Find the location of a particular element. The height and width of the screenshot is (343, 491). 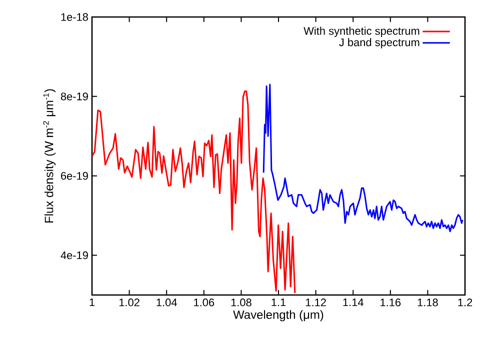

y-tick-label: 6e-19 is located at coordinates (74, 176).